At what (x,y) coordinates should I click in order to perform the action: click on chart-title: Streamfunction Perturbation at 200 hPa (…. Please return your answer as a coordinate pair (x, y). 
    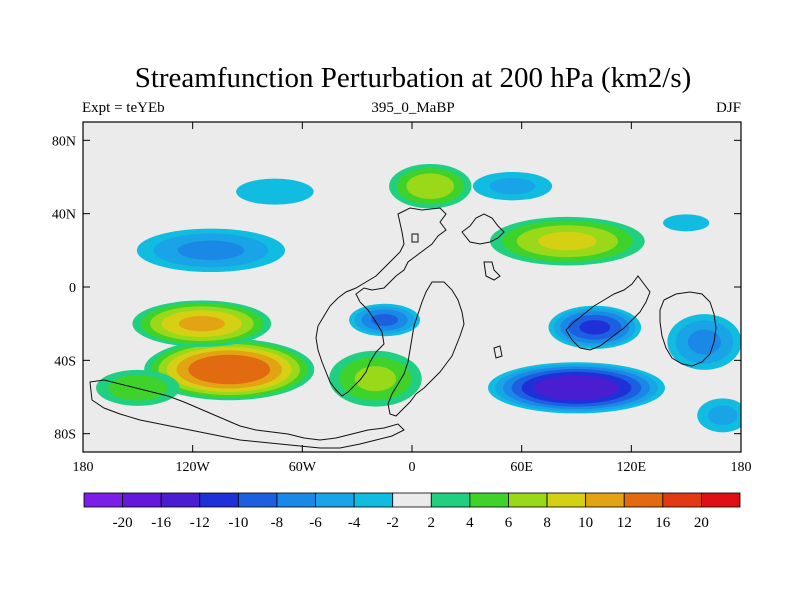
    Looking at the image, I should click on (413, 78).